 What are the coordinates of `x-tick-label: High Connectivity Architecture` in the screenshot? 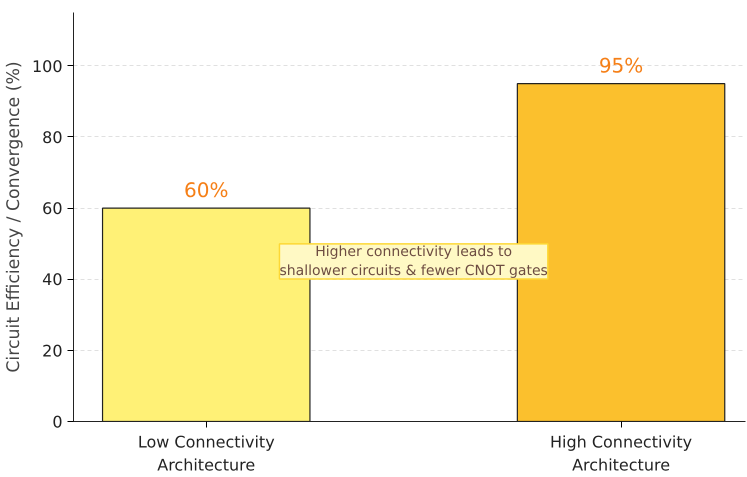 It's located at (621, 453).